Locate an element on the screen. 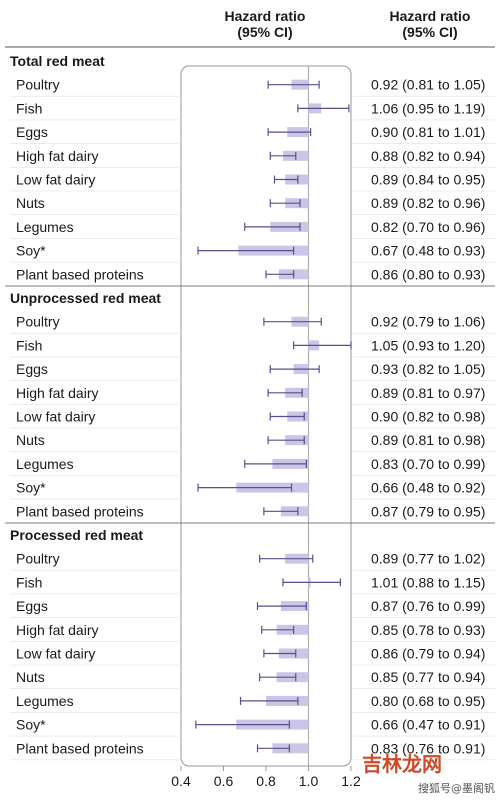  hr-value-label: 0.86 (0.80 to 0.93) is located at coordinates (428, 274).